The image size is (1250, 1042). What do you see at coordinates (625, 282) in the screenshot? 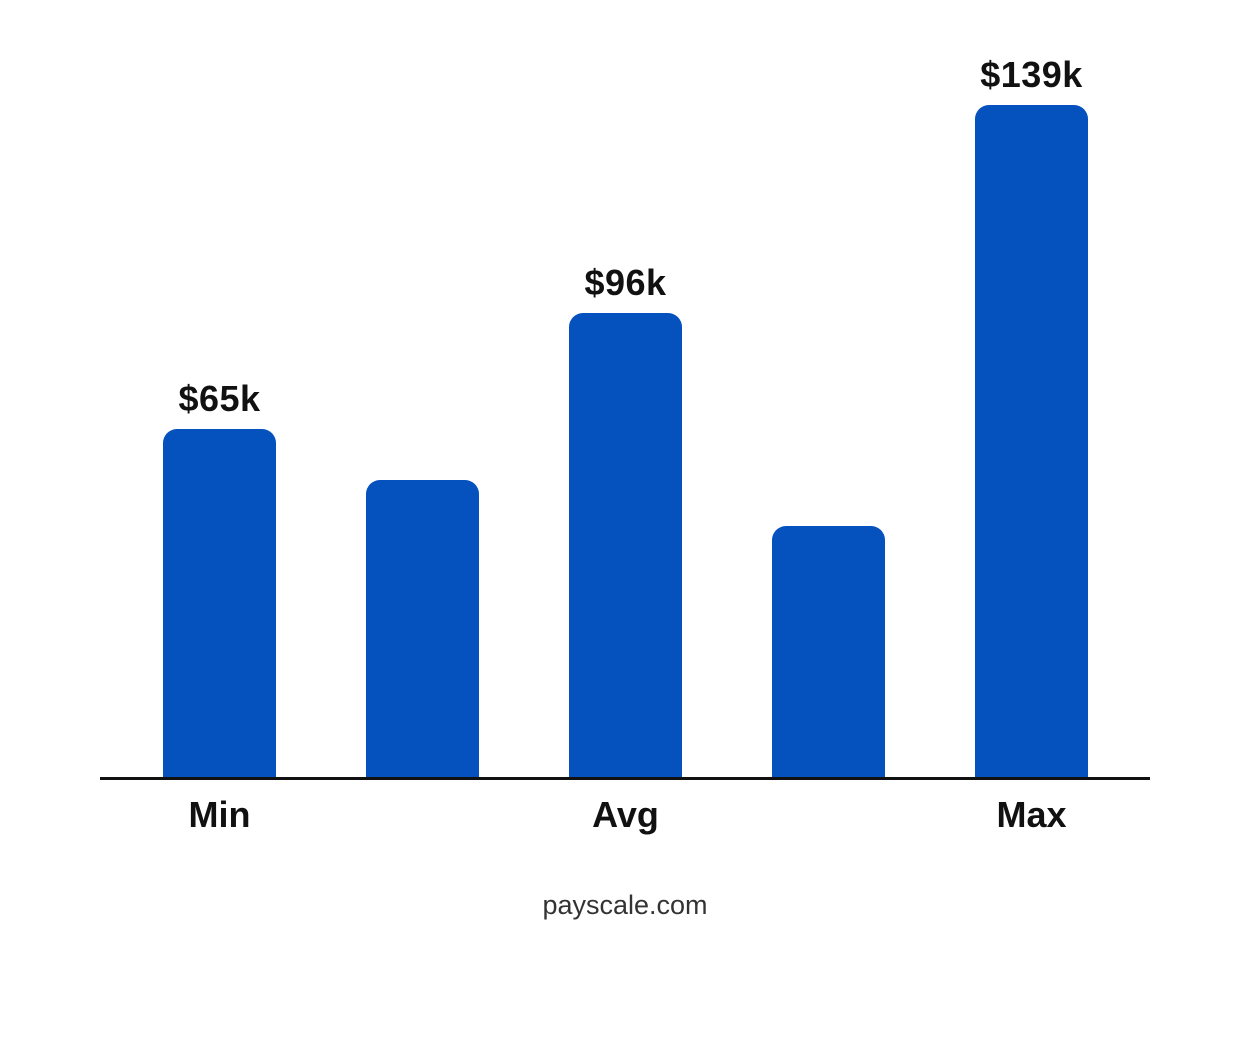
I see `value-label-avg: $96k` at bounding box center [625, 282].